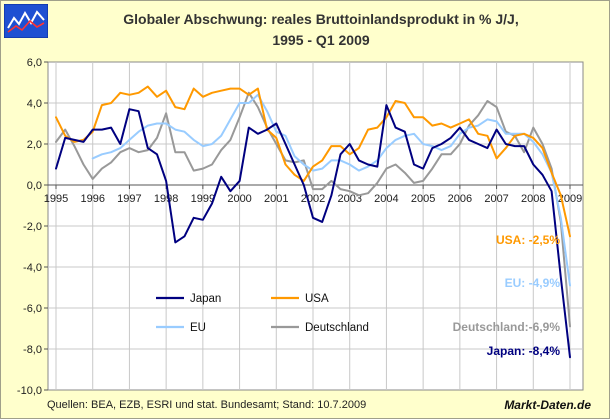 This screenshot has width=610, height=419. I want to click on line-chart-logo-icon, so click(26, 21).